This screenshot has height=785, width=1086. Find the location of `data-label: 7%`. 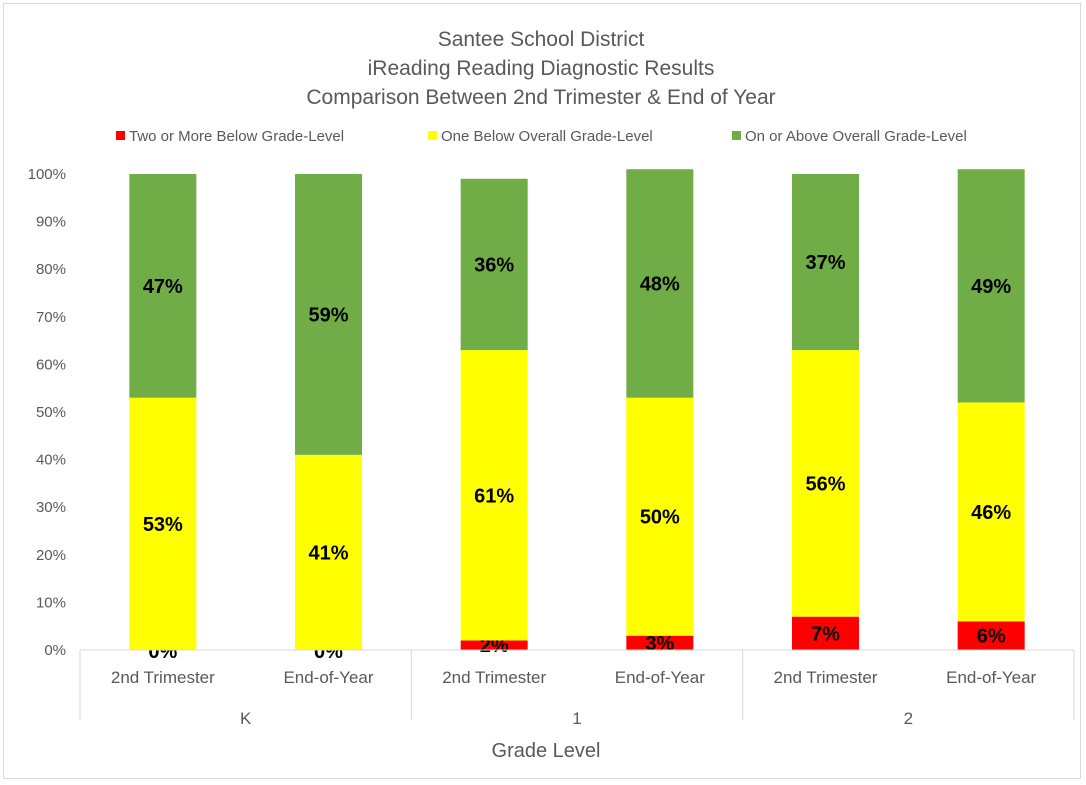

data-label: 7% is located at coordinates (825, 634).